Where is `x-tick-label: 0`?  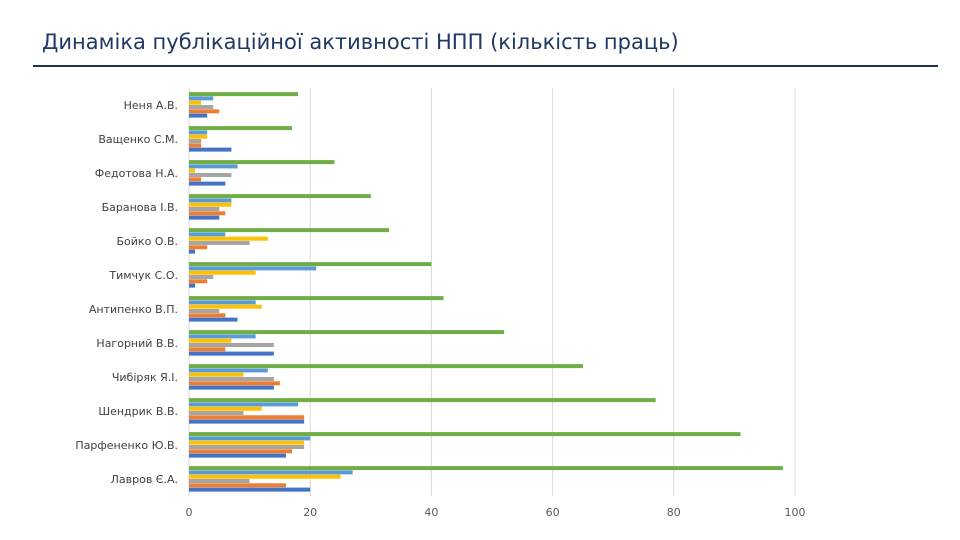
x-tick-label: 0 is located at coordinates (189, 512).